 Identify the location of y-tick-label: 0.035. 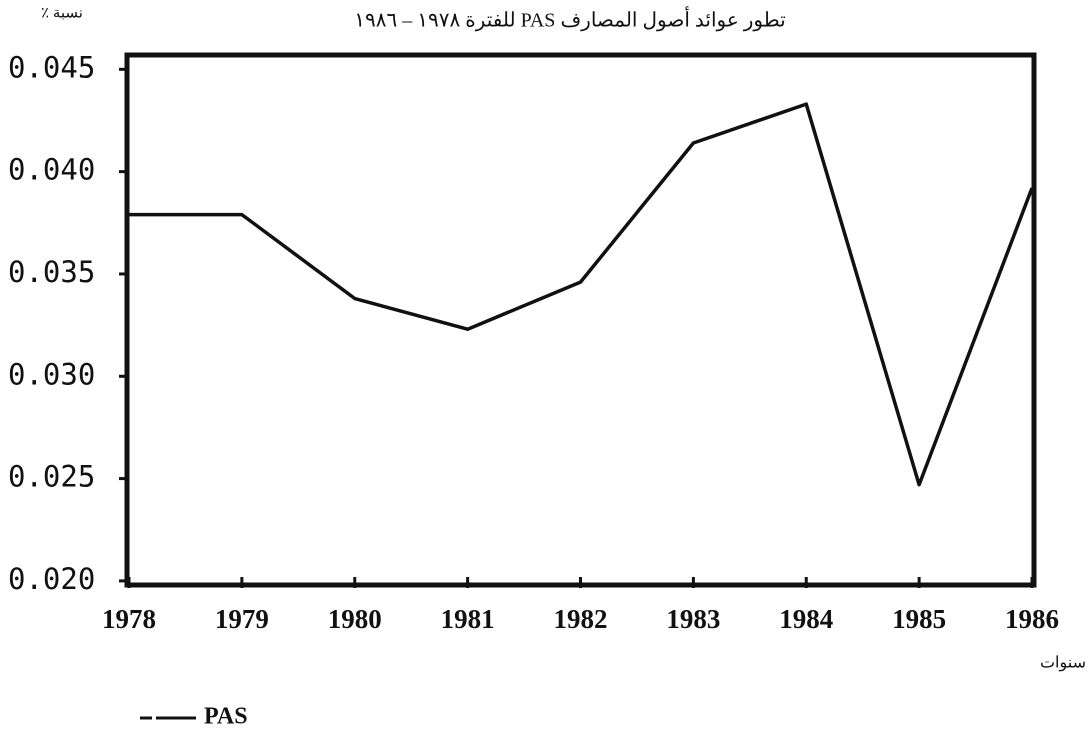
(51, 272).